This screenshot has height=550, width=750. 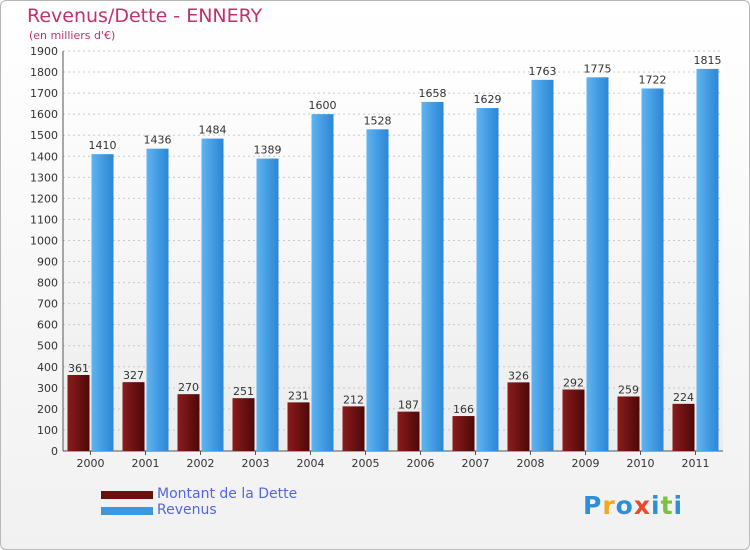 What do you see at coordinates (653, 79) in the screenshot?
I see `data-label-revenus: 1722` at bounding box center [653, 79].